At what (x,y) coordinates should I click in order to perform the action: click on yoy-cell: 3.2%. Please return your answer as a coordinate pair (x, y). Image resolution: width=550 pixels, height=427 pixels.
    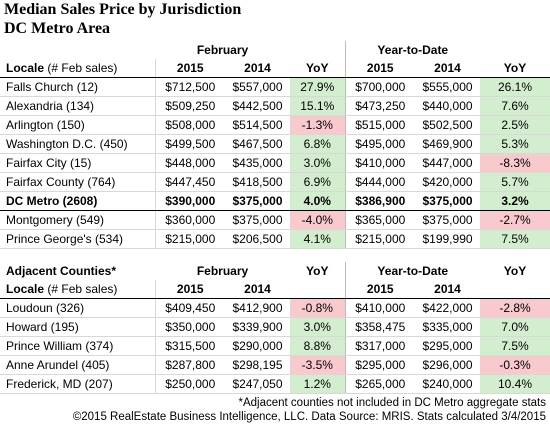
    Looking at the image, I should click on (515, 201).